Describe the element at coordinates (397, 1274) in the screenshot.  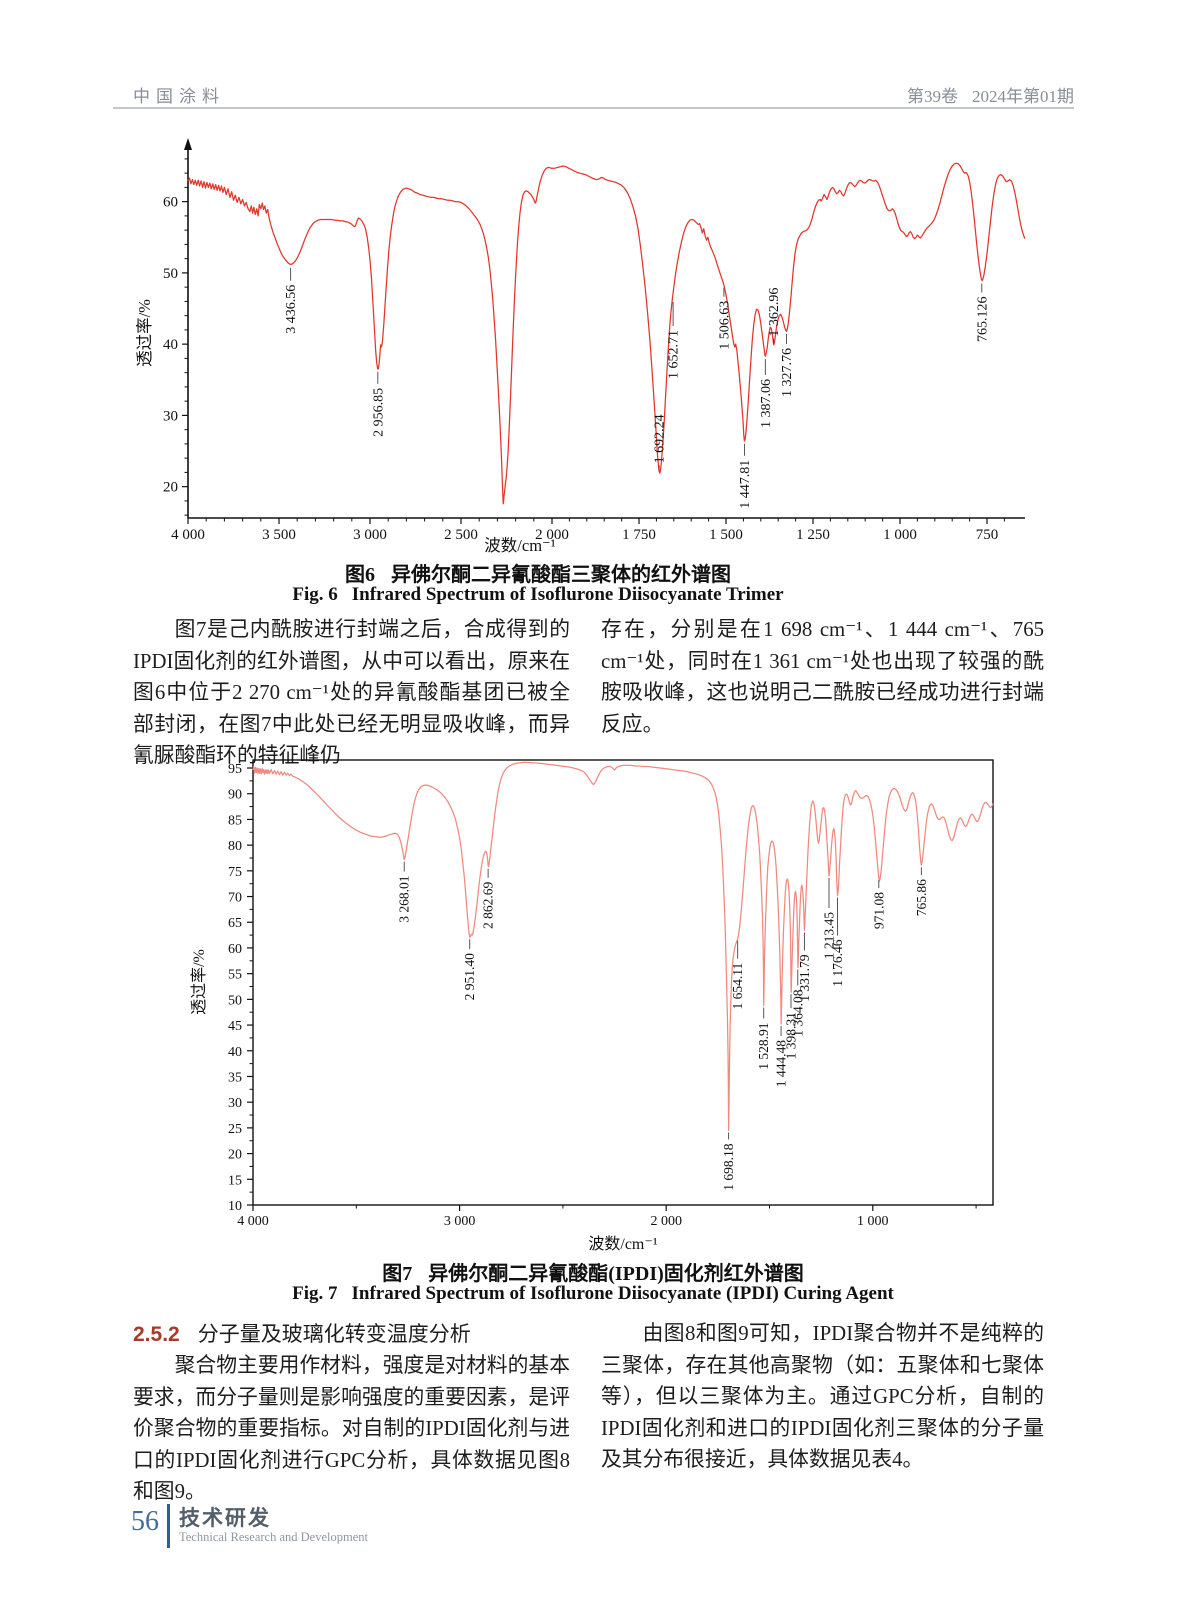
I see `fig7-label-zh: 图7` at that location.